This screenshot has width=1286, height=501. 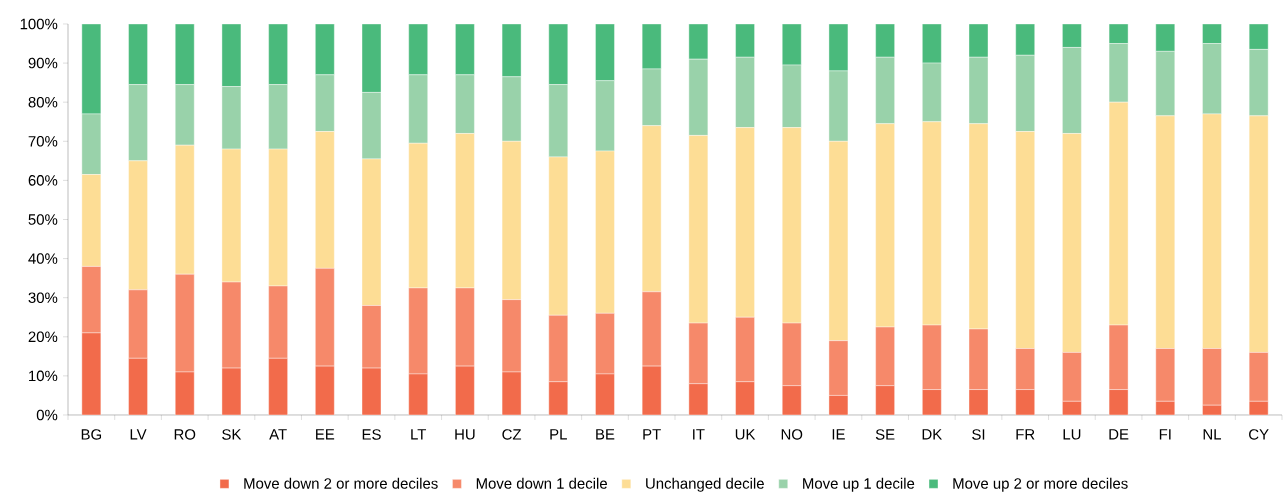 I want to click on x-tick-label: BE, so click(x=605, y=434).